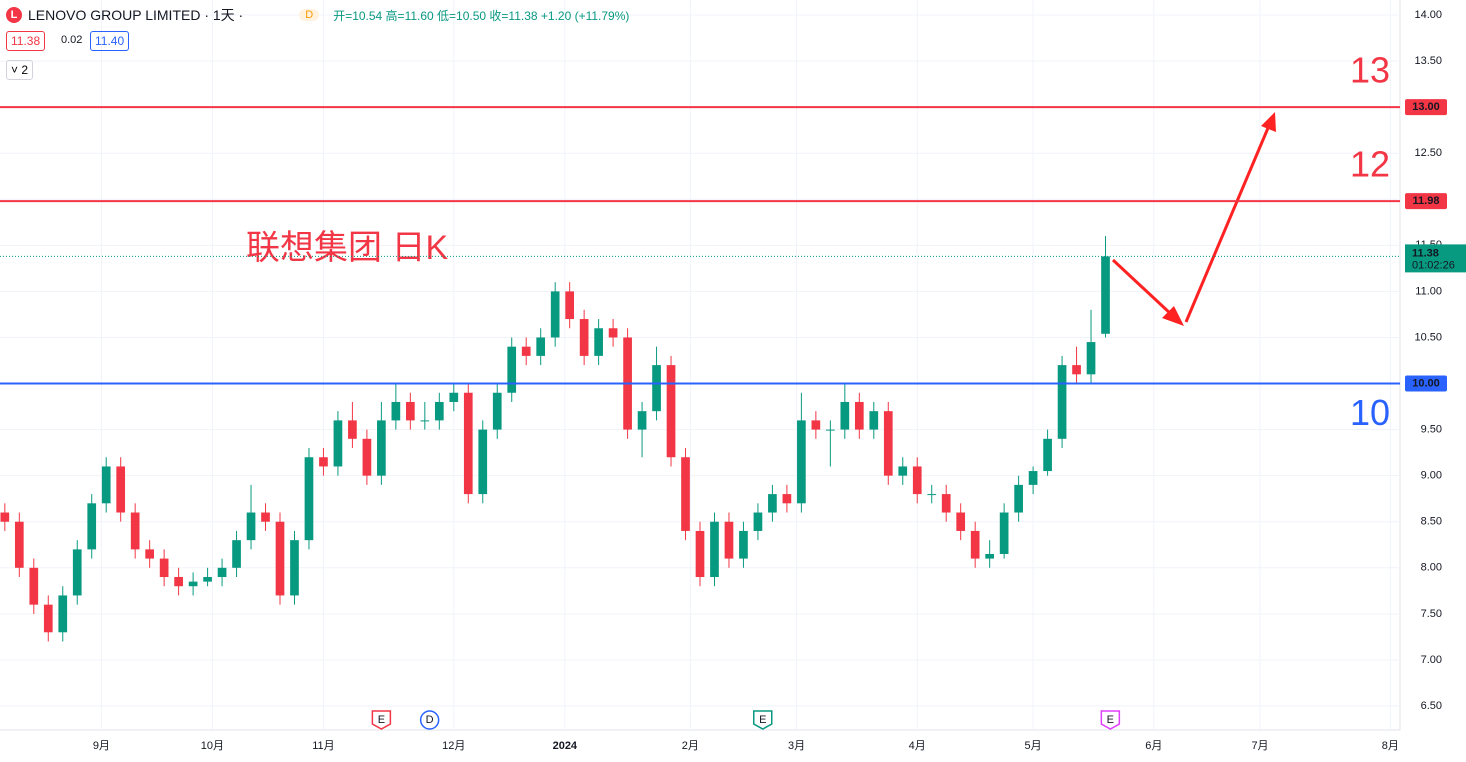 Image resolution: width=1466 pixels, height=762 pixels. What do you see at coordinates (1153, 746) in the screenshot?
I see `x-tick-label: 6月` at bounding box center [1153, 746].